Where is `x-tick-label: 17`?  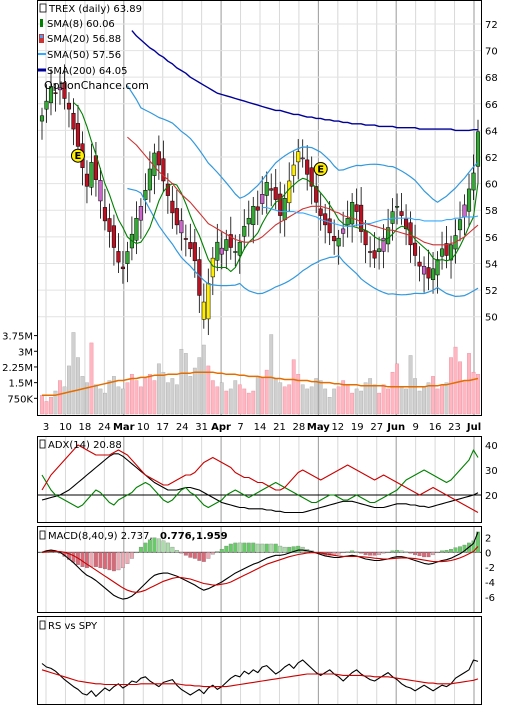 x-tick-label: 17 is located at coordinates (162, 427).